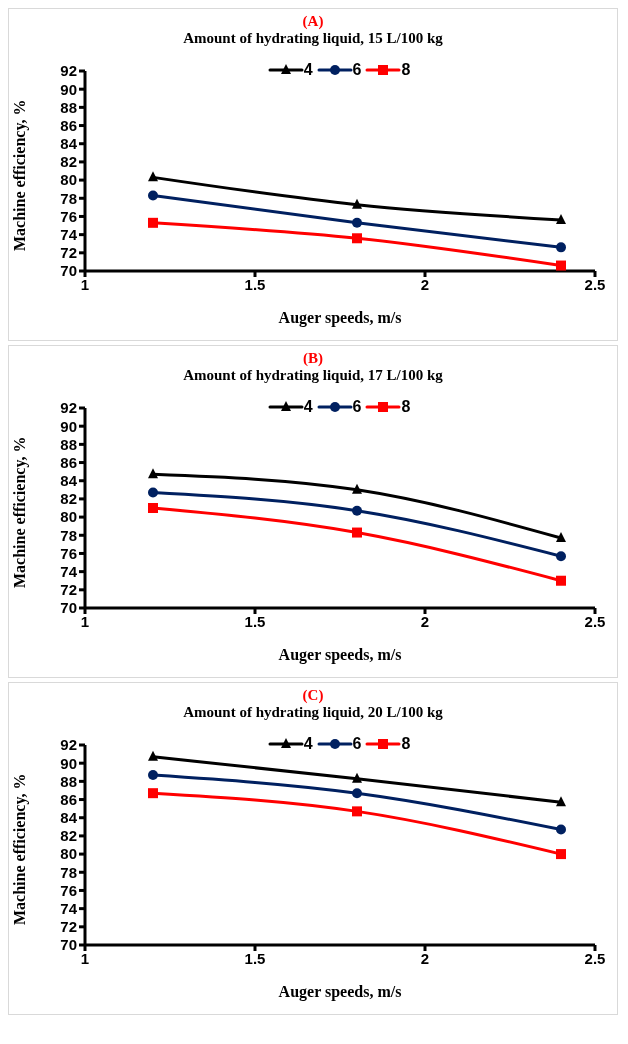 The height and width of the screenshot is (1044, 628). Describe the element at coordinates (313, 695) in the screenshot. I see `chart-title: (C)` at that location.